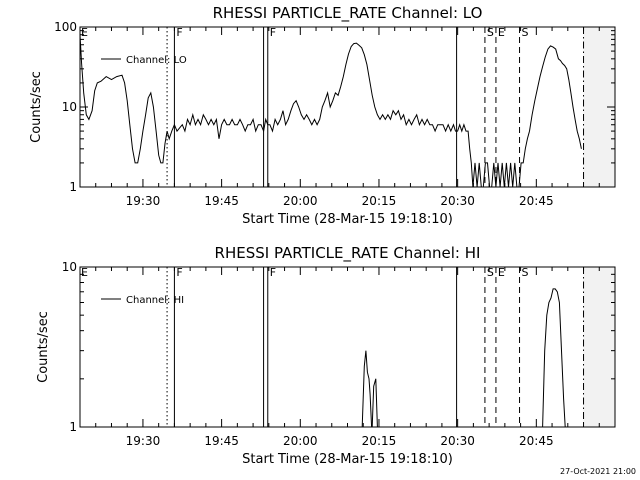 Image resolution: width=640 pixels, height=480 pixels. What do you see at coordinates (348, 253) in the screenshot?
I see `chart-title: RHESSI PARTICLE_RATE Channel: HI` at bounding box center [348, 253].